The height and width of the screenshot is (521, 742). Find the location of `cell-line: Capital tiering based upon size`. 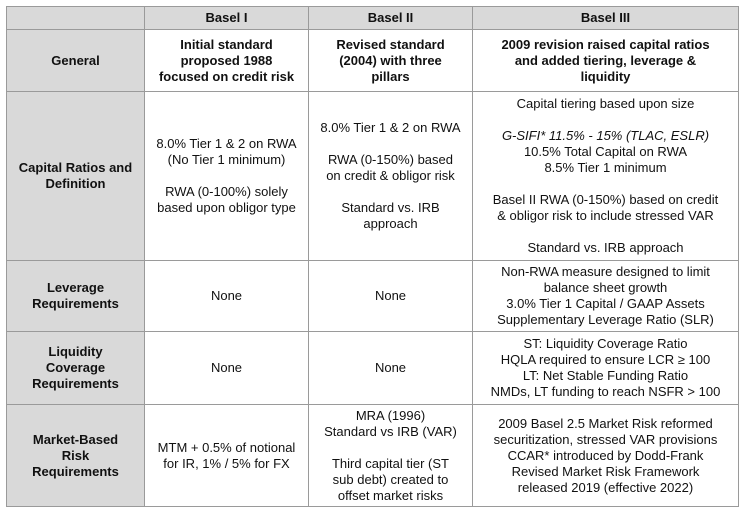

cell-line: Capital tiering based upon size is located at coordinates (605, 103).